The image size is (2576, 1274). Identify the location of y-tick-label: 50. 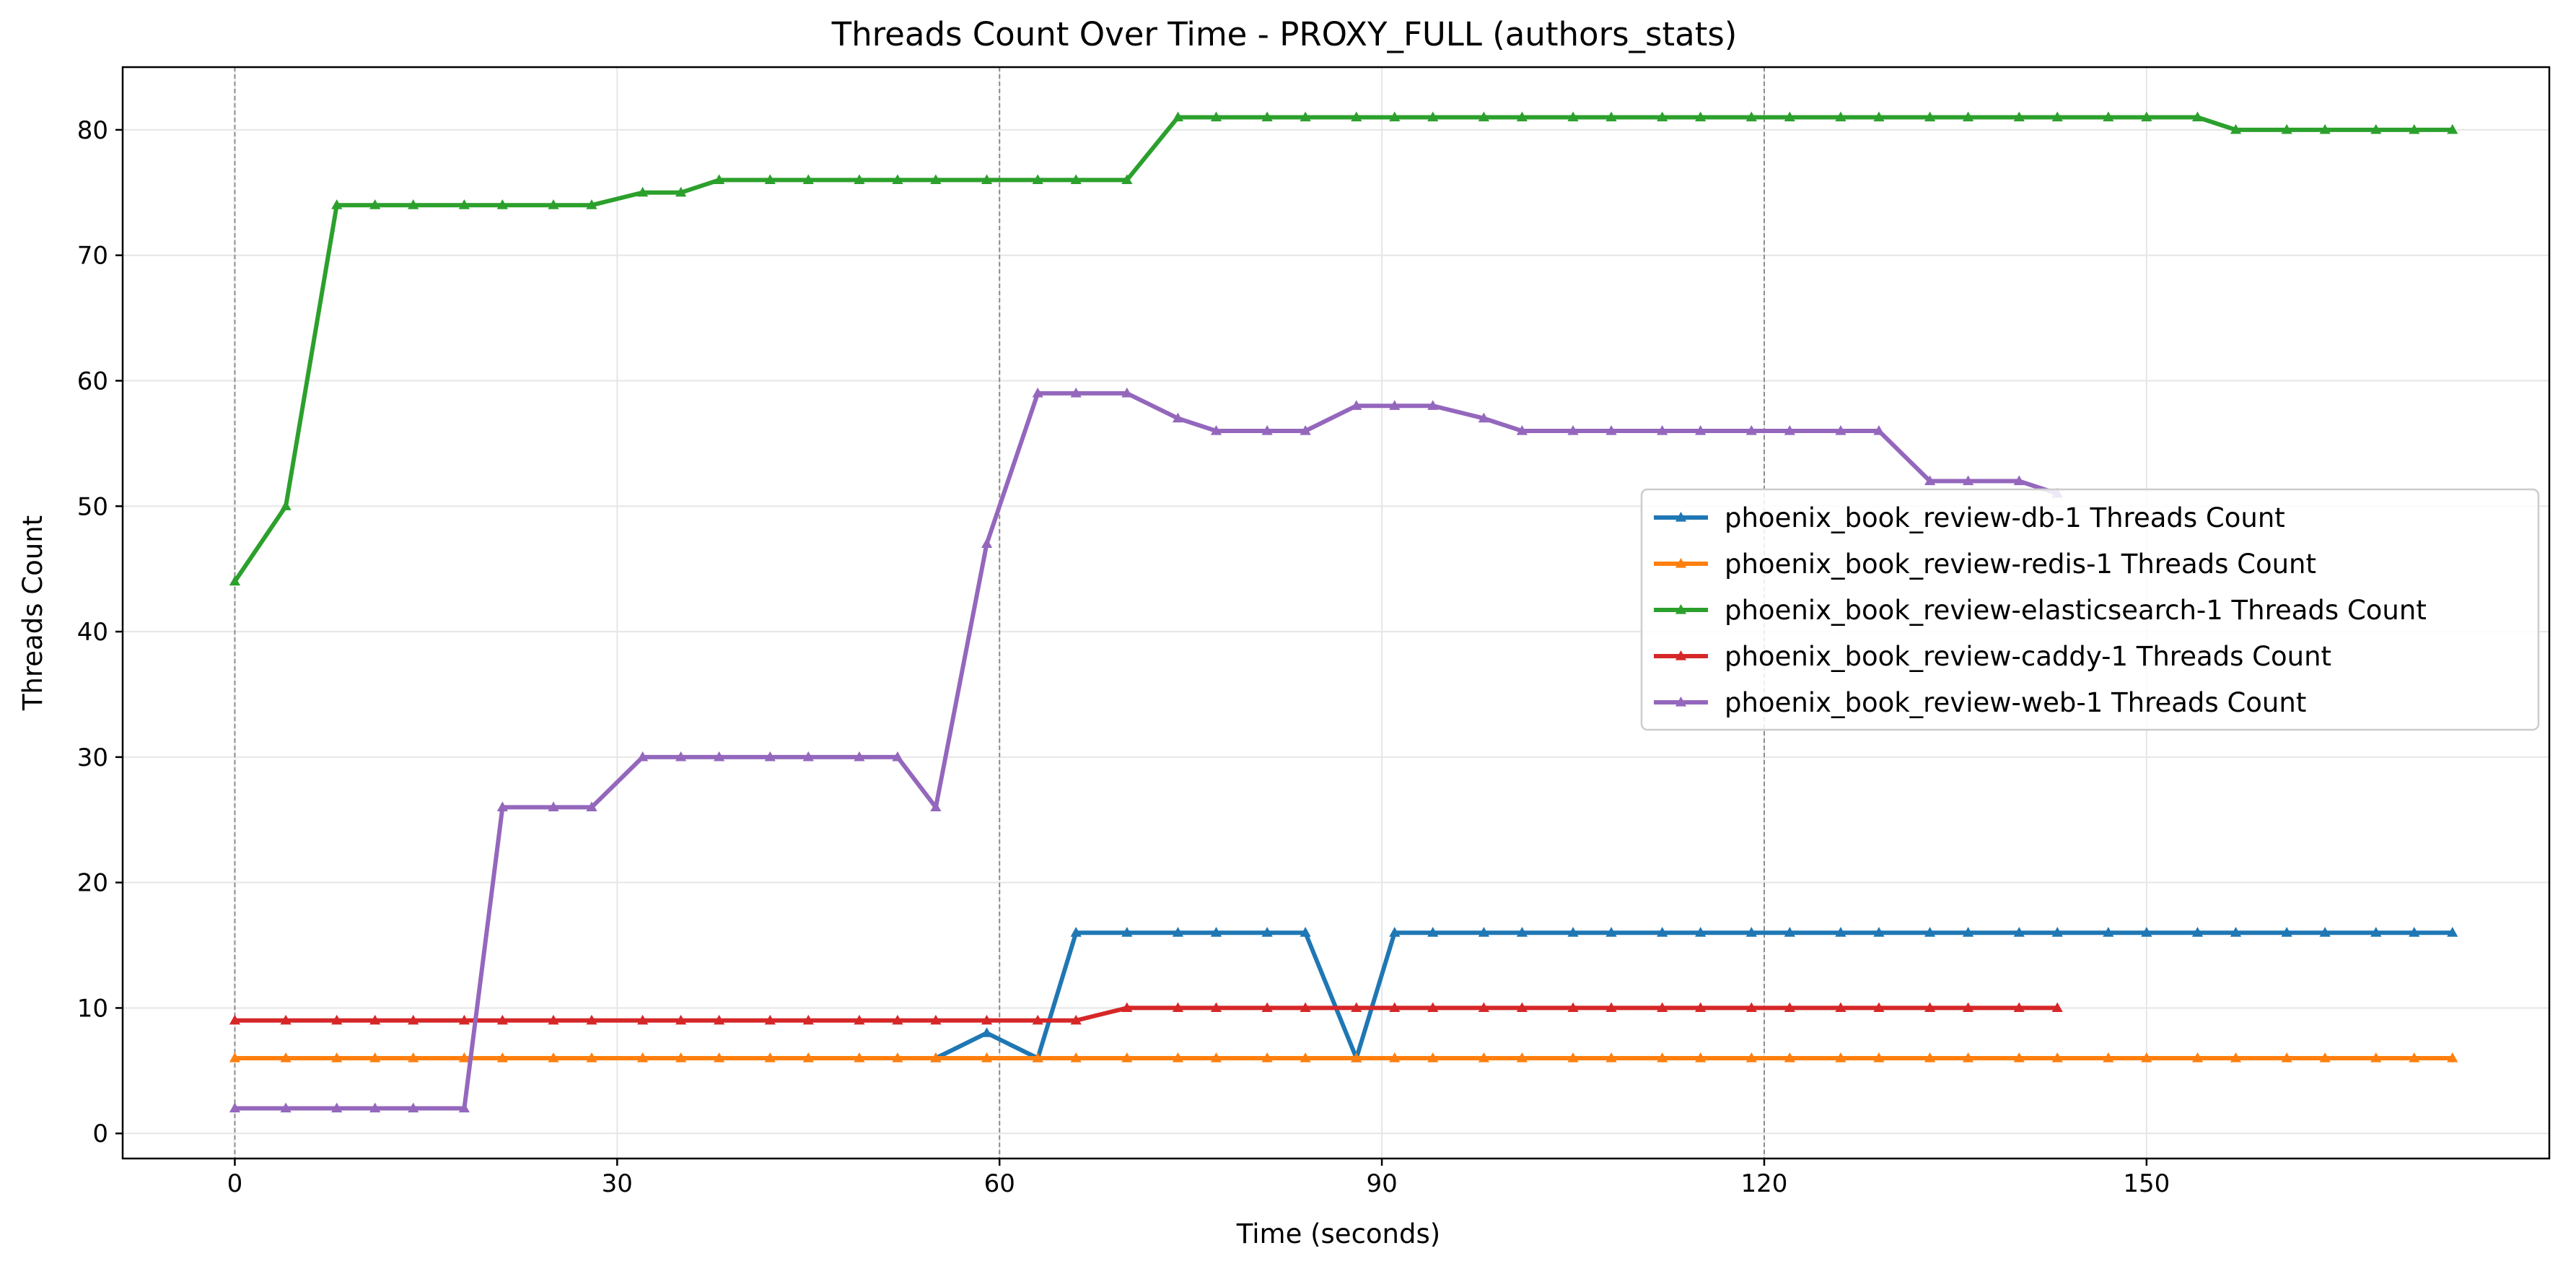
(92, 506).